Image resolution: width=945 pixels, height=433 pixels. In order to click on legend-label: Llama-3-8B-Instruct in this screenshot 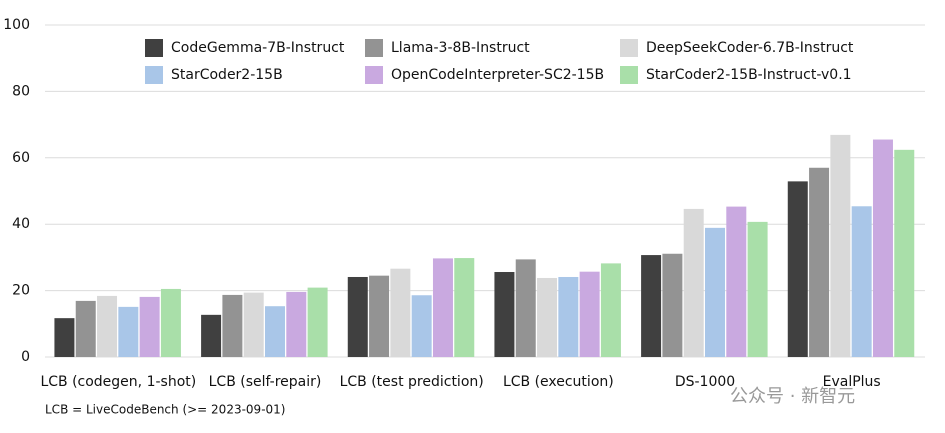, I will do `click(460, 48)`.